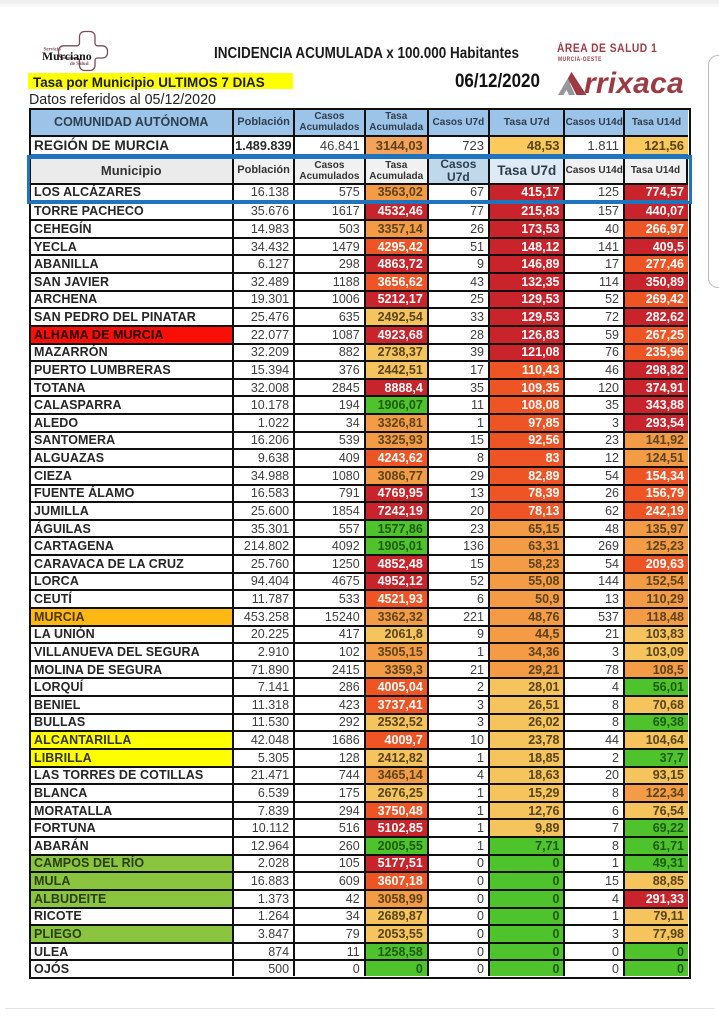 The image size is (719, 1024). What do you see at coordinates (67, 56) in the screenshot?
I see `svg-text: Murciano` at bounding box center [67, 56].